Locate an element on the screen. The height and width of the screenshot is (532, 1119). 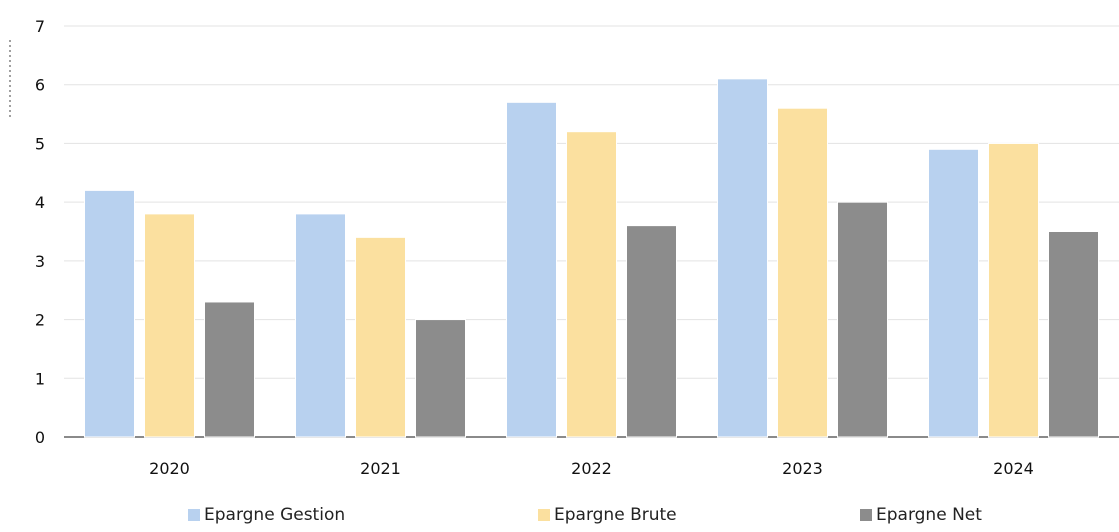
bar-epargne-gestion-2021 is located at coordinates (320, 325).